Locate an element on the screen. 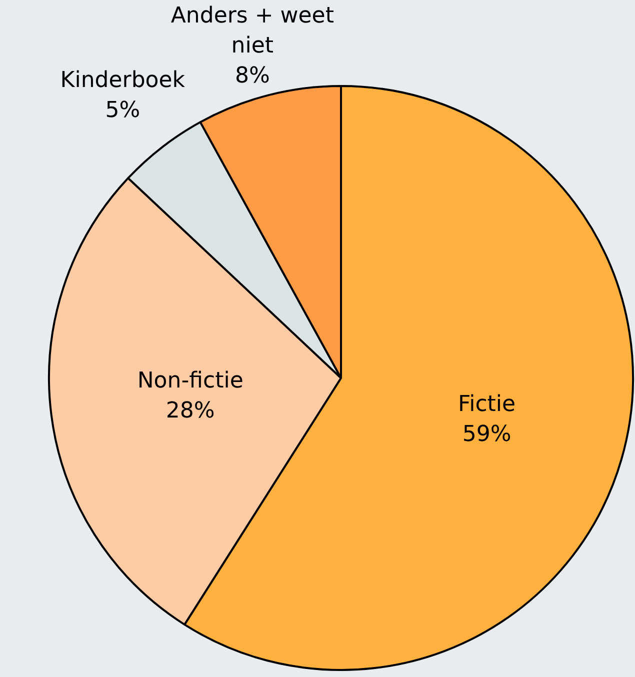  data-label: 59% is located at coordinates (487, 435).